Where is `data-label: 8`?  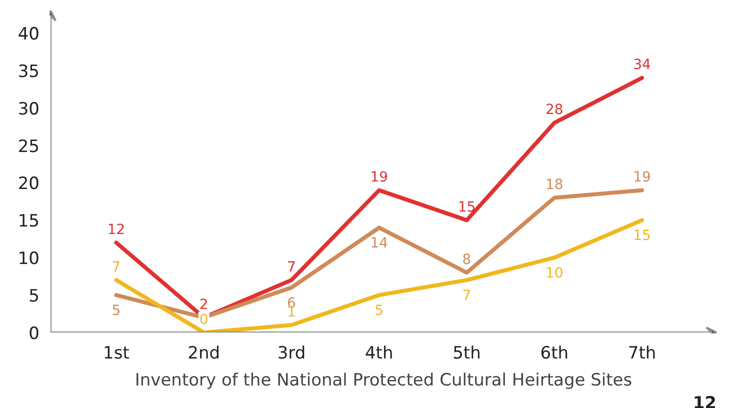
data-label: 8 is located at coordinates (467, 260).